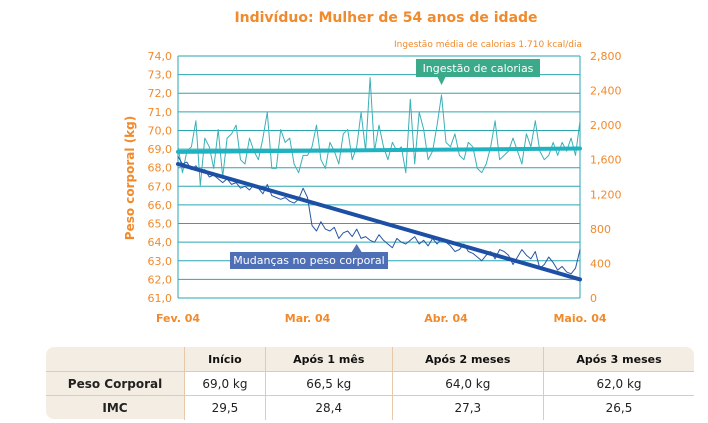  What do you see at coordinates (160, 242) in the screenshot?
I see `y-tick-label: 64,0` at bounding box center [160, 242].